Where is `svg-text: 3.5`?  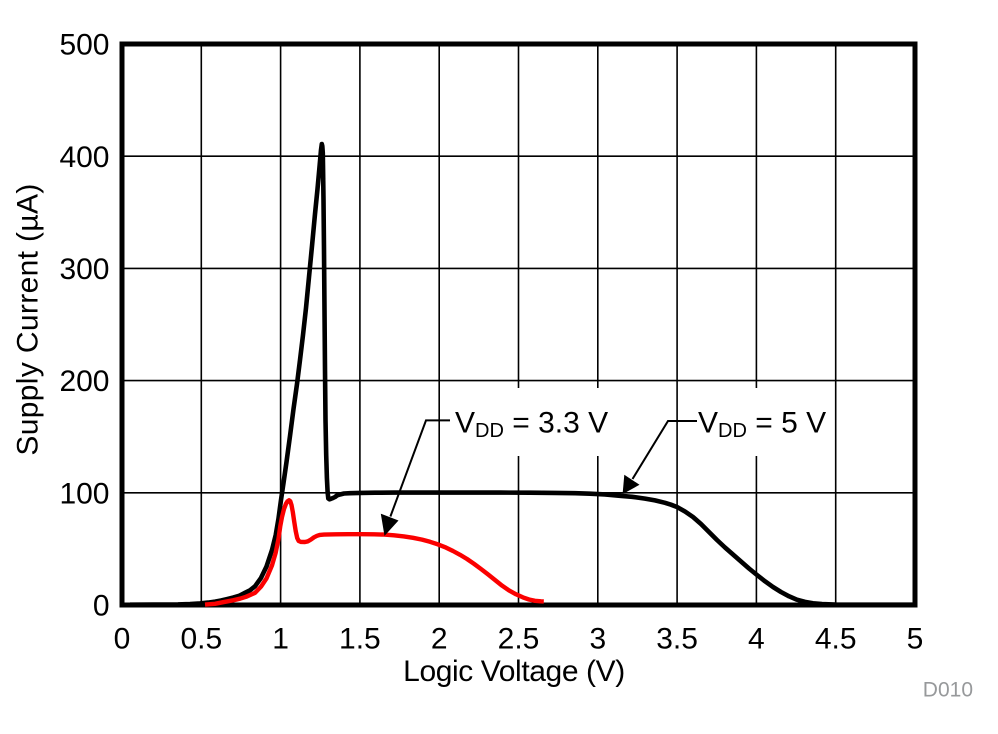 svg-text: 3.5 is located at coordinates (677, 638).